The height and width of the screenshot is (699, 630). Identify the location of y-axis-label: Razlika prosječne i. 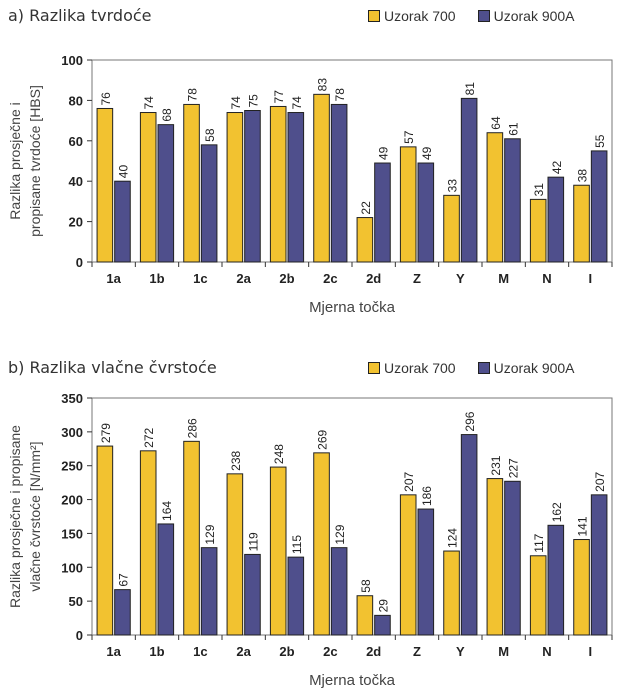
(15, 161).